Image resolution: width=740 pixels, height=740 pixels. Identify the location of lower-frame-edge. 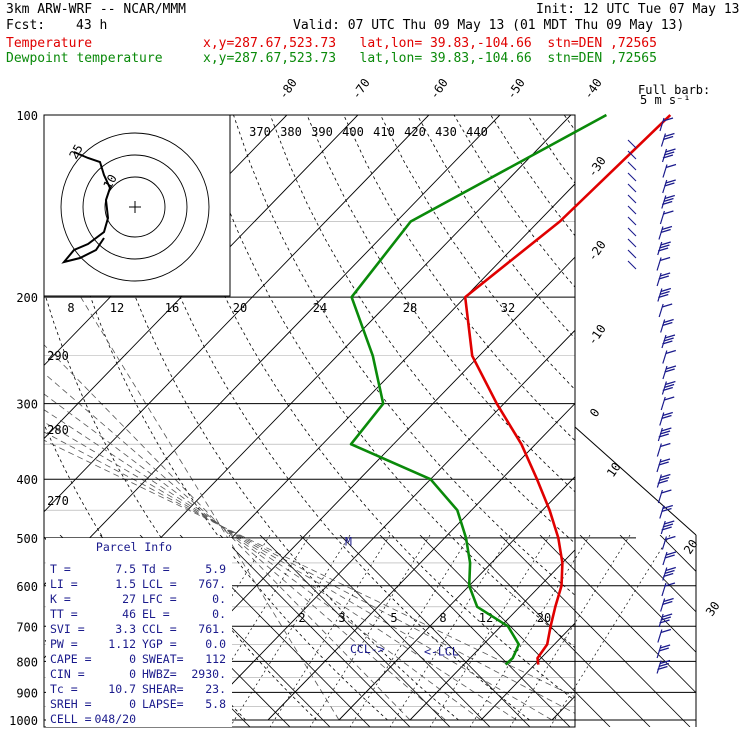
(635, 481).